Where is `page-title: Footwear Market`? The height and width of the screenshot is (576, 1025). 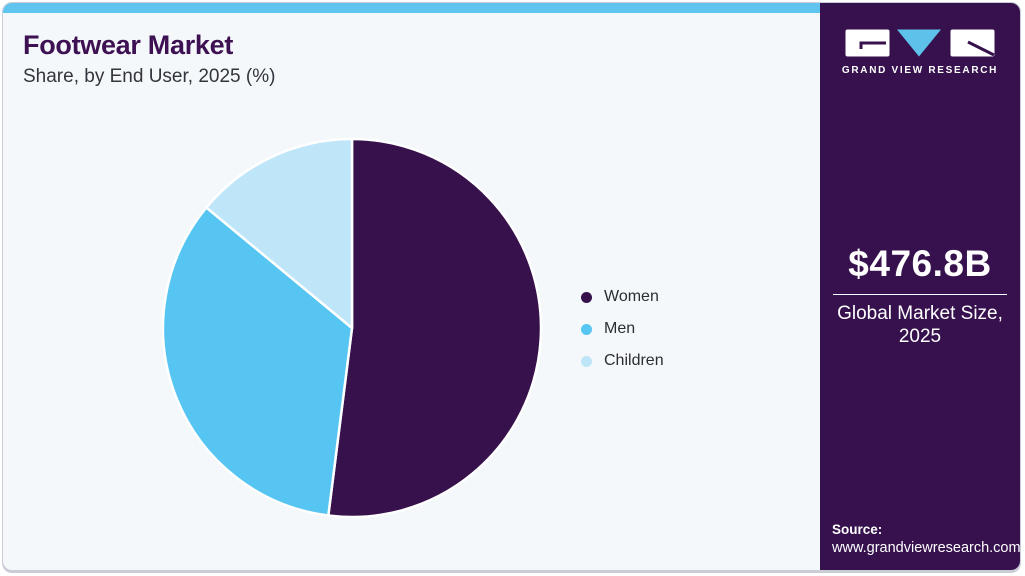 page-title: Footwear Market is located at coordinates (128, 45).